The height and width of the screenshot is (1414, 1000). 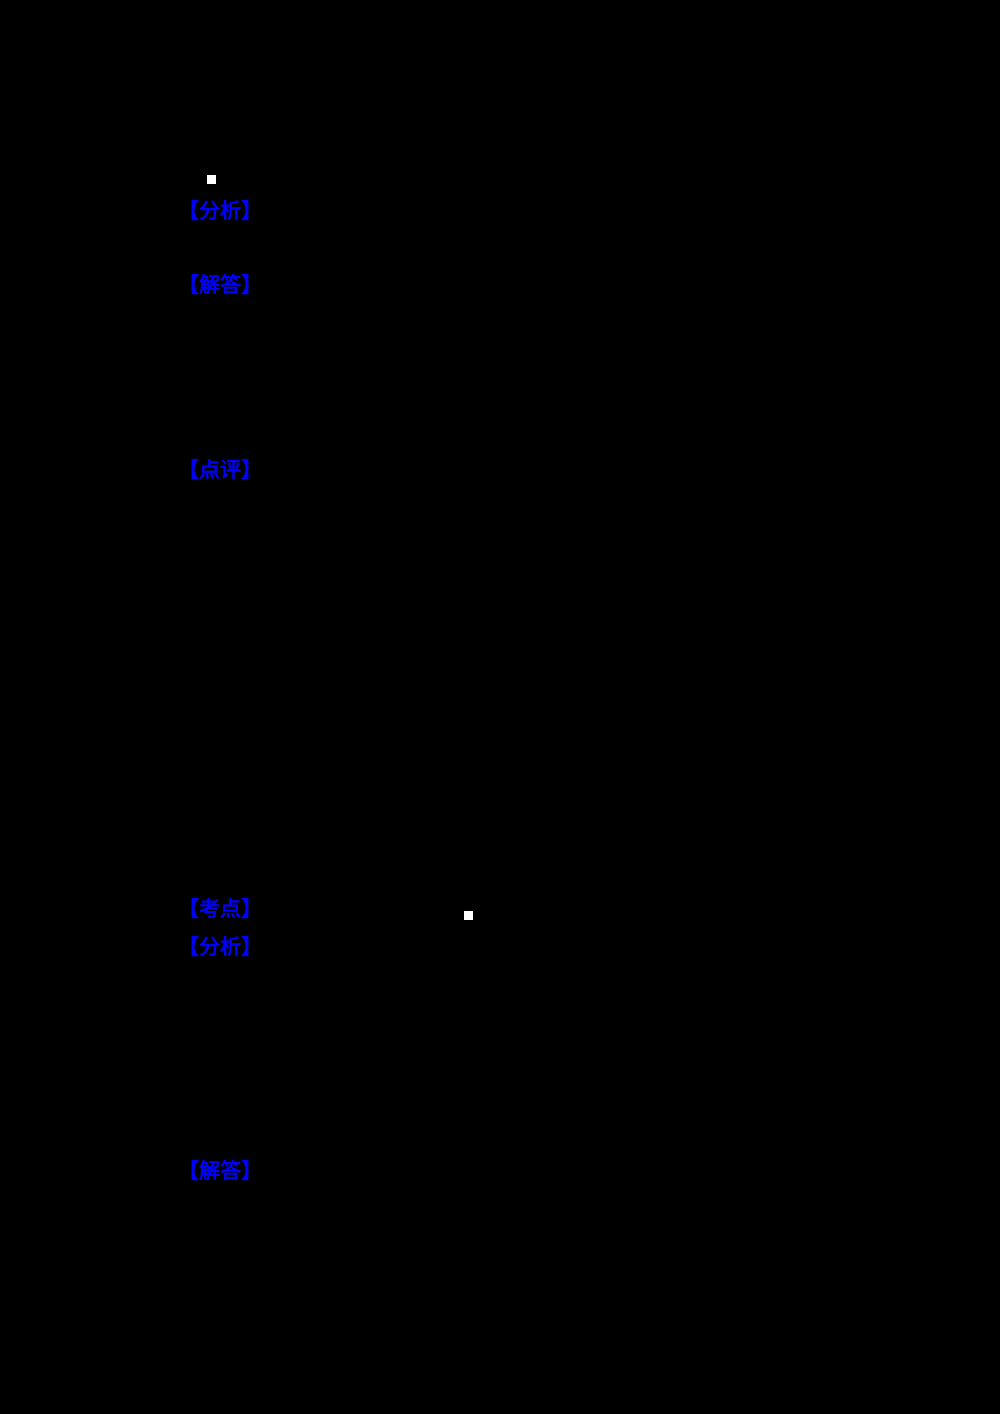 I want to click on section-label: 【点评】, so click(x=220, y=470).